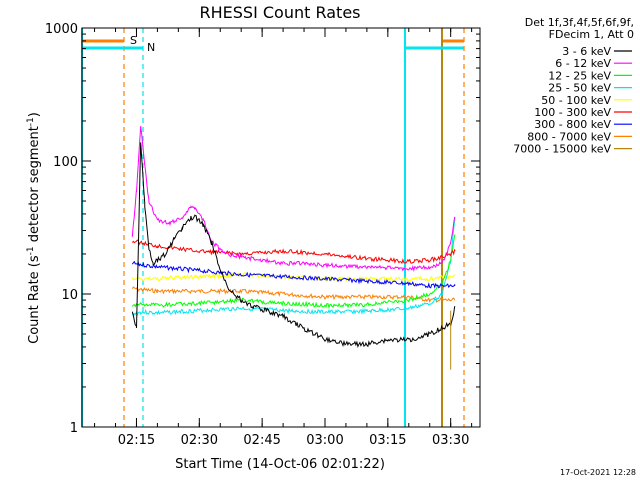  I want to click on legend-label: 12 - 25 keV, so click(579, 75).